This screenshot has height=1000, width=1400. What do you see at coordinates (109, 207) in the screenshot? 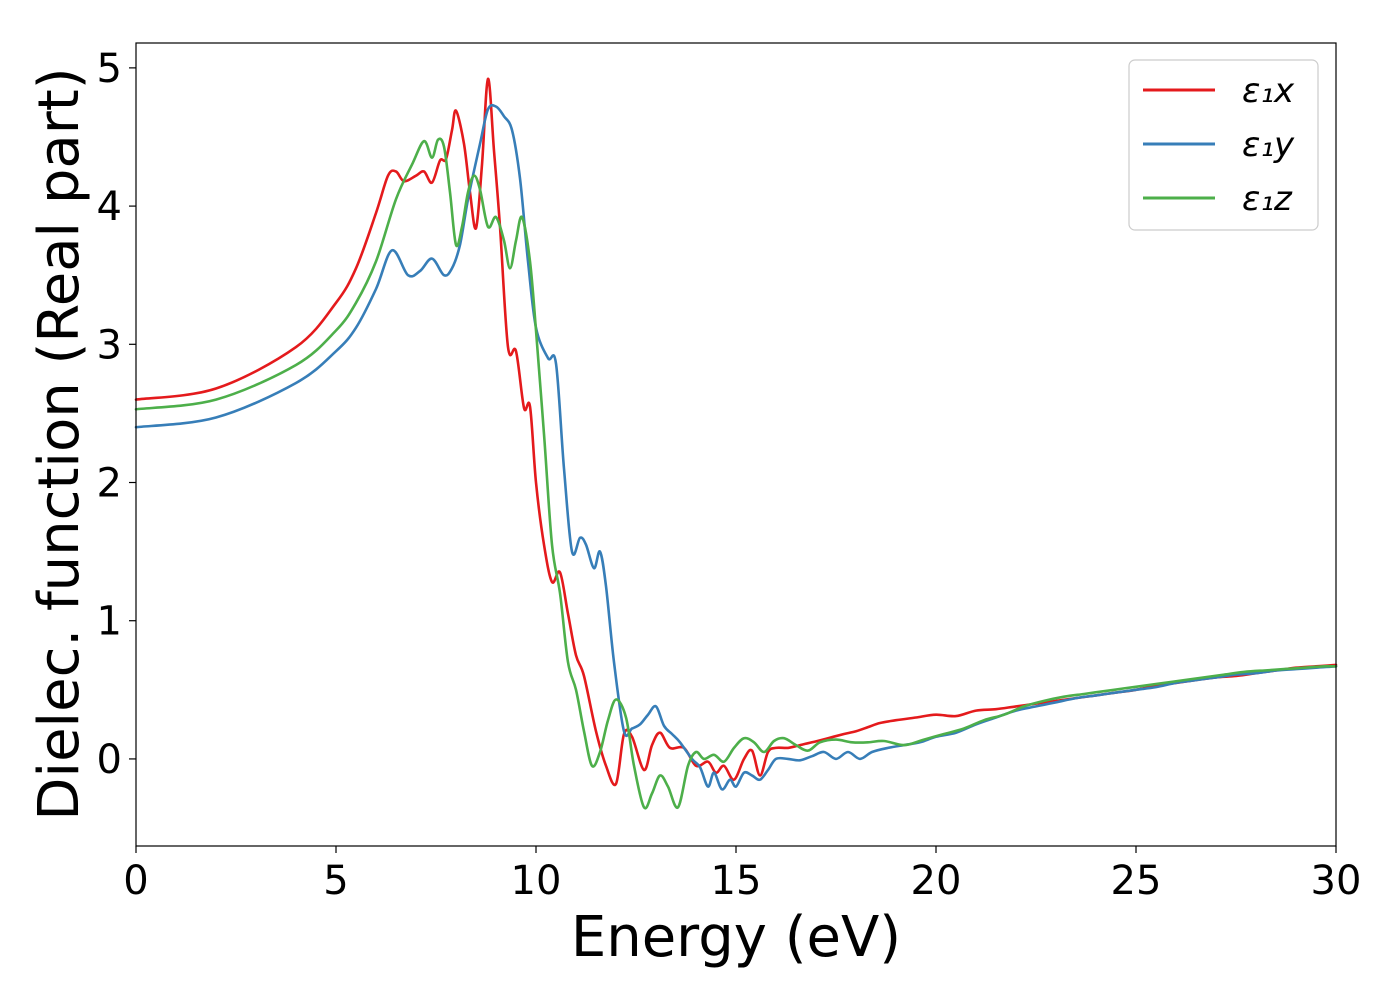
I see `y-tick-label: 4` at bounding box center [109, 207].